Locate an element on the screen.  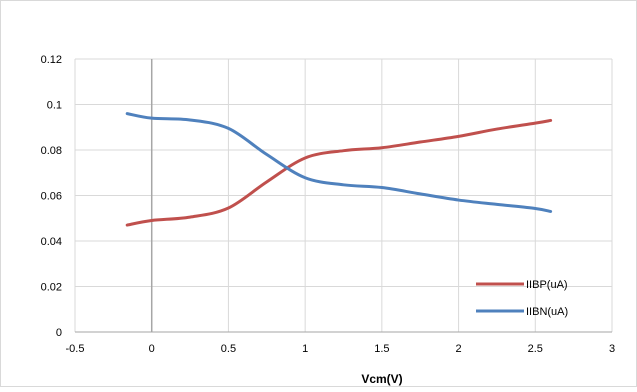
y-tick-label: 0.08 is located at coordinates (51, 151).